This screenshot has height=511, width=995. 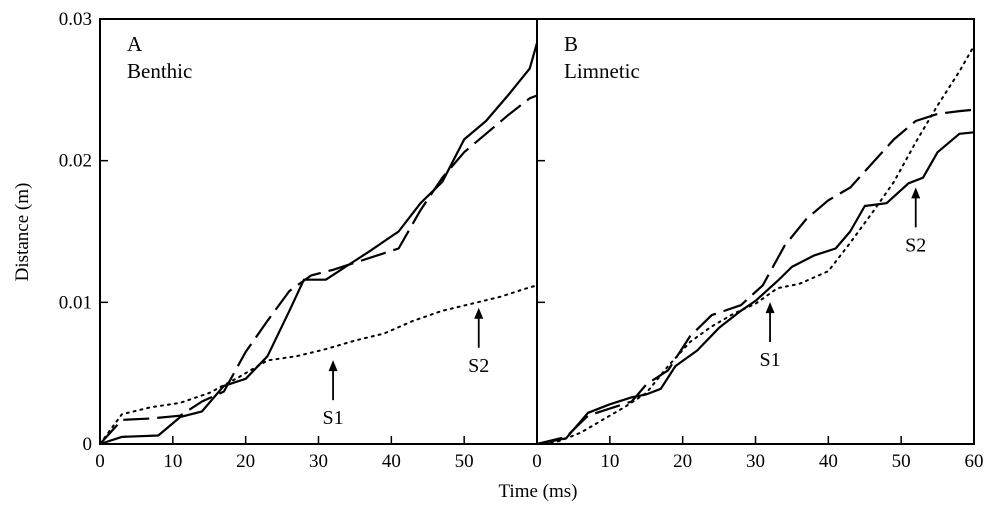 I want to click on panel-subtitle: Limnetic, so click(x=602, y=71).